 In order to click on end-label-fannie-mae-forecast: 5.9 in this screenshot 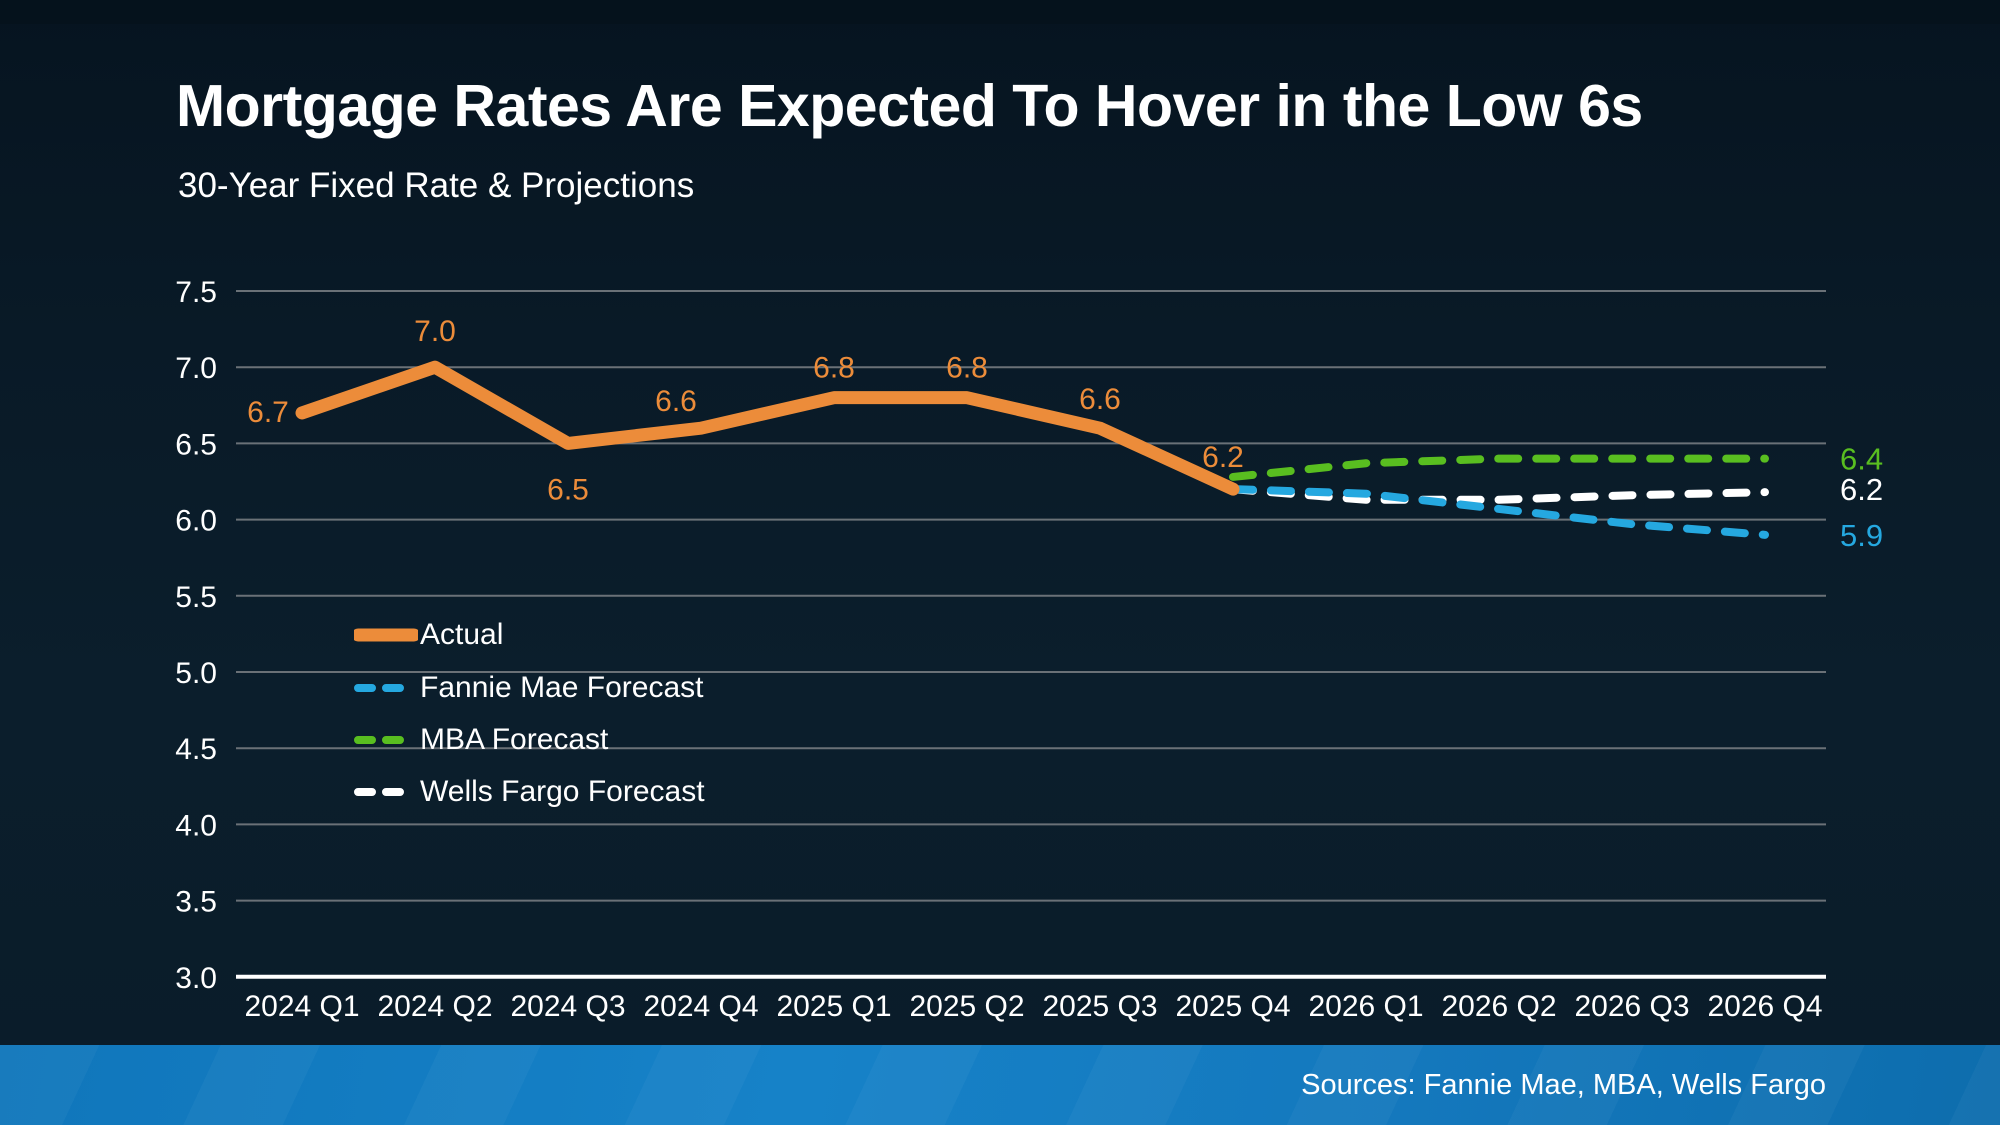, I will do `click(1861, 535)`.